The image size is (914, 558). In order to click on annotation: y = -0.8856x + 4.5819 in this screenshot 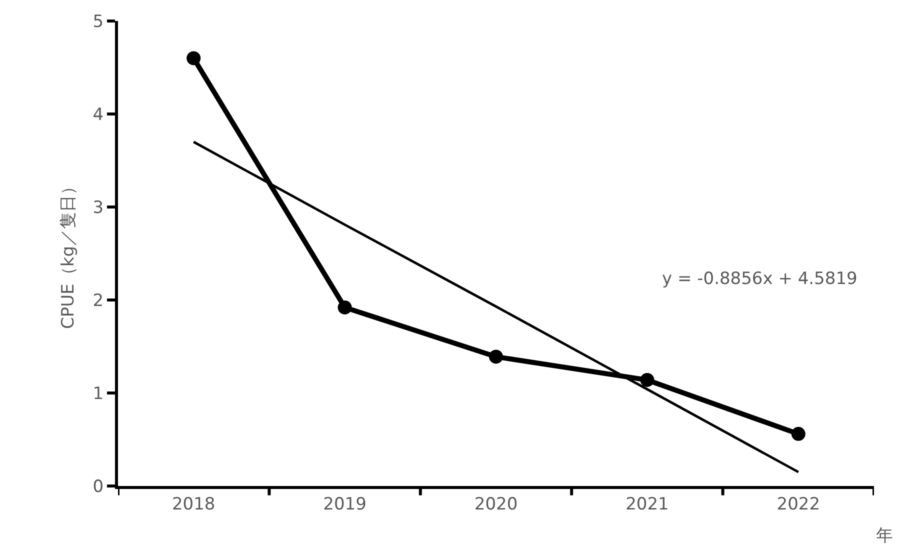, I will do `click(760, 279)`.